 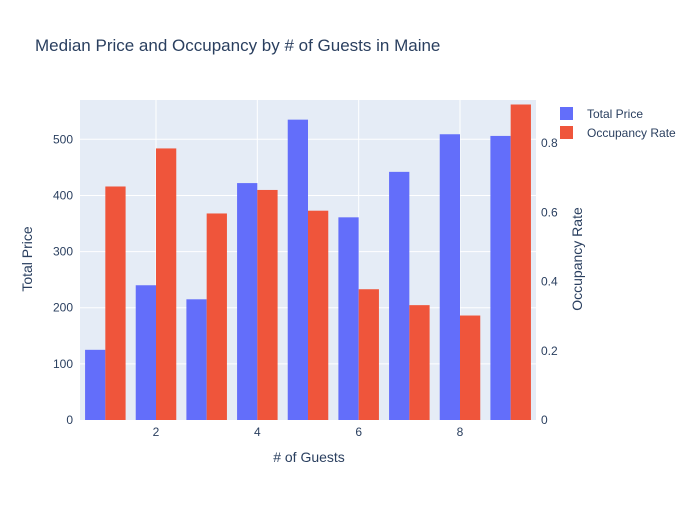 What do you see at coordinates (63, 279) in the screenshot?
I see `y-axis-ticks: 0 100 200 300 400 500` at bounding box center [63, 279].